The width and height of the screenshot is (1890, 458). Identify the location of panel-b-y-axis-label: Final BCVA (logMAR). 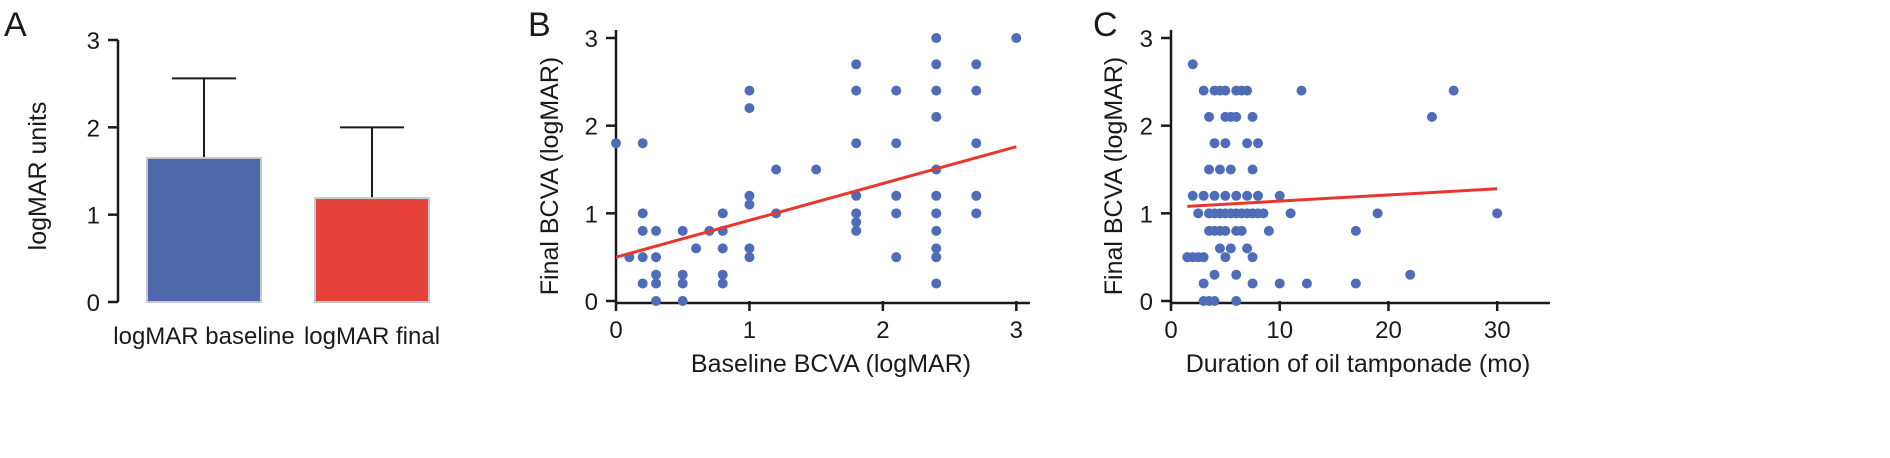
(550, 176).